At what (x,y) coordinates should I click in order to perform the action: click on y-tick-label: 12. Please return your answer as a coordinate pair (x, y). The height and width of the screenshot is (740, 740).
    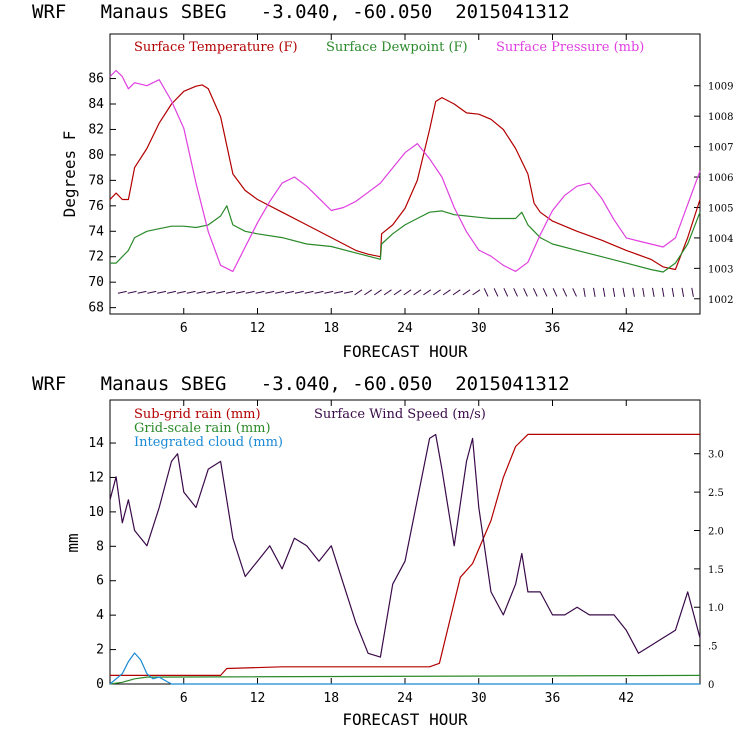
    Looking at the image, I should click on (96, 477).